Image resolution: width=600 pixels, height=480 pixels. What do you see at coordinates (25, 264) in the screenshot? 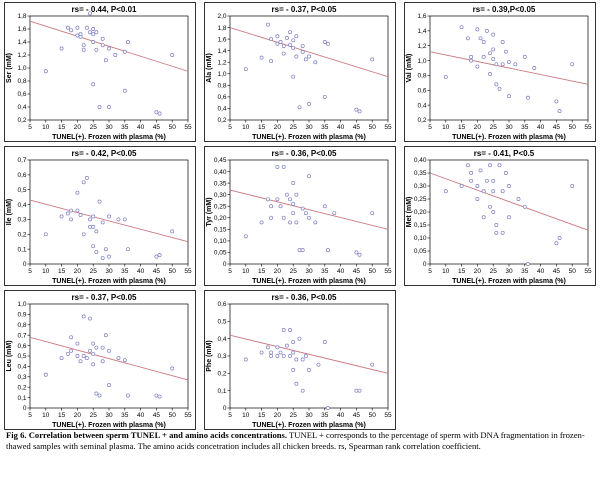
I see `y-tick-label: 0` at bounding box center [25, 264].